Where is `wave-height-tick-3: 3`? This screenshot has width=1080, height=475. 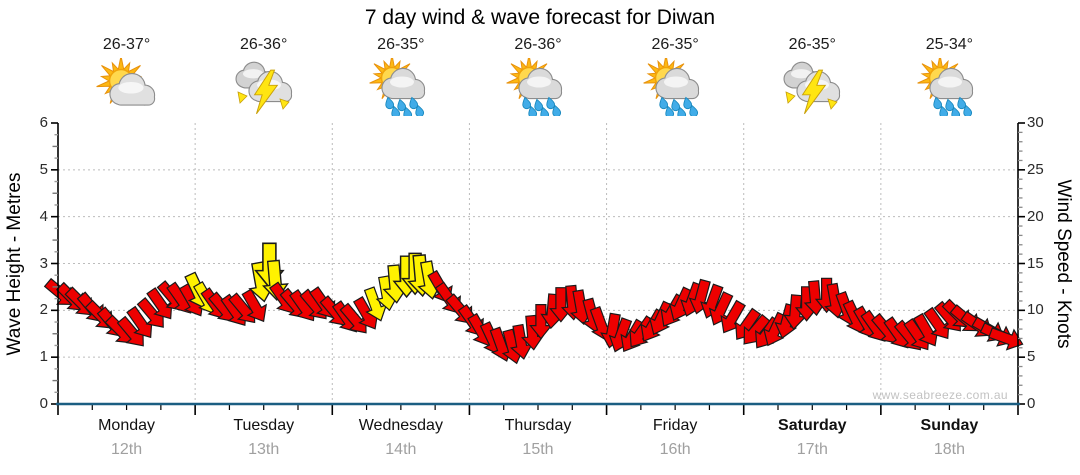
wave-height-tick-3: 3 is located at coordinates (43, 263).